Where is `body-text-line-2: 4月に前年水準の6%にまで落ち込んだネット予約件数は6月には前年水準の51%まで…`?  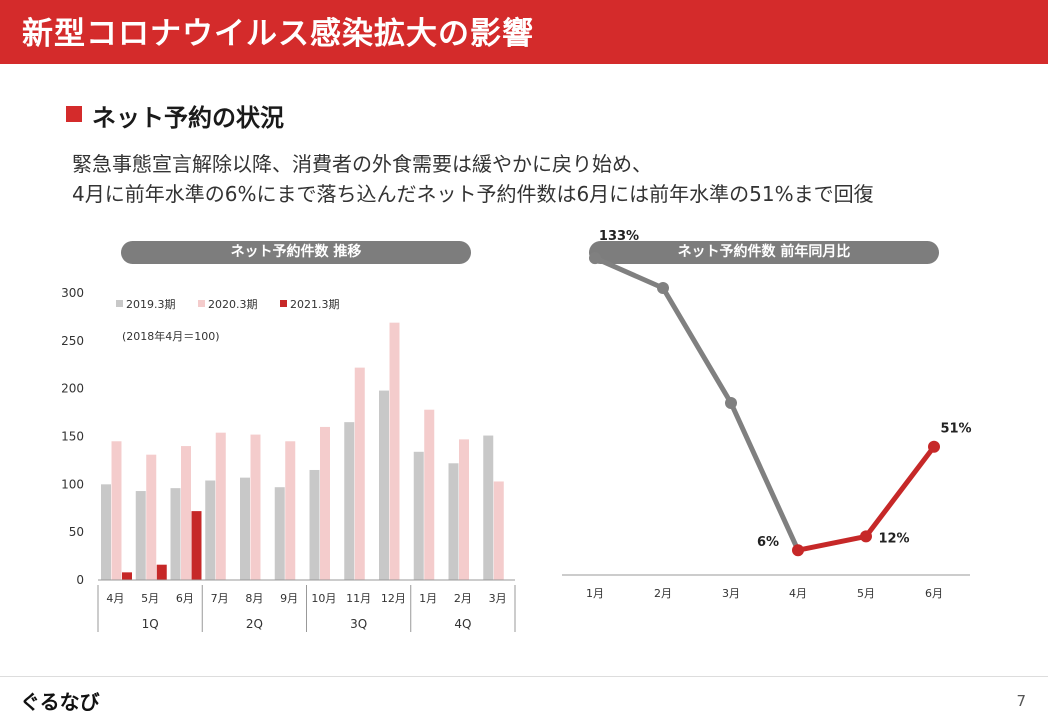 body-text-line-2: 4月に前年水準の6%にまで落ち込んだネット予約件数は6月には前年水準の51%まで… is located at coordinates (473, 194).